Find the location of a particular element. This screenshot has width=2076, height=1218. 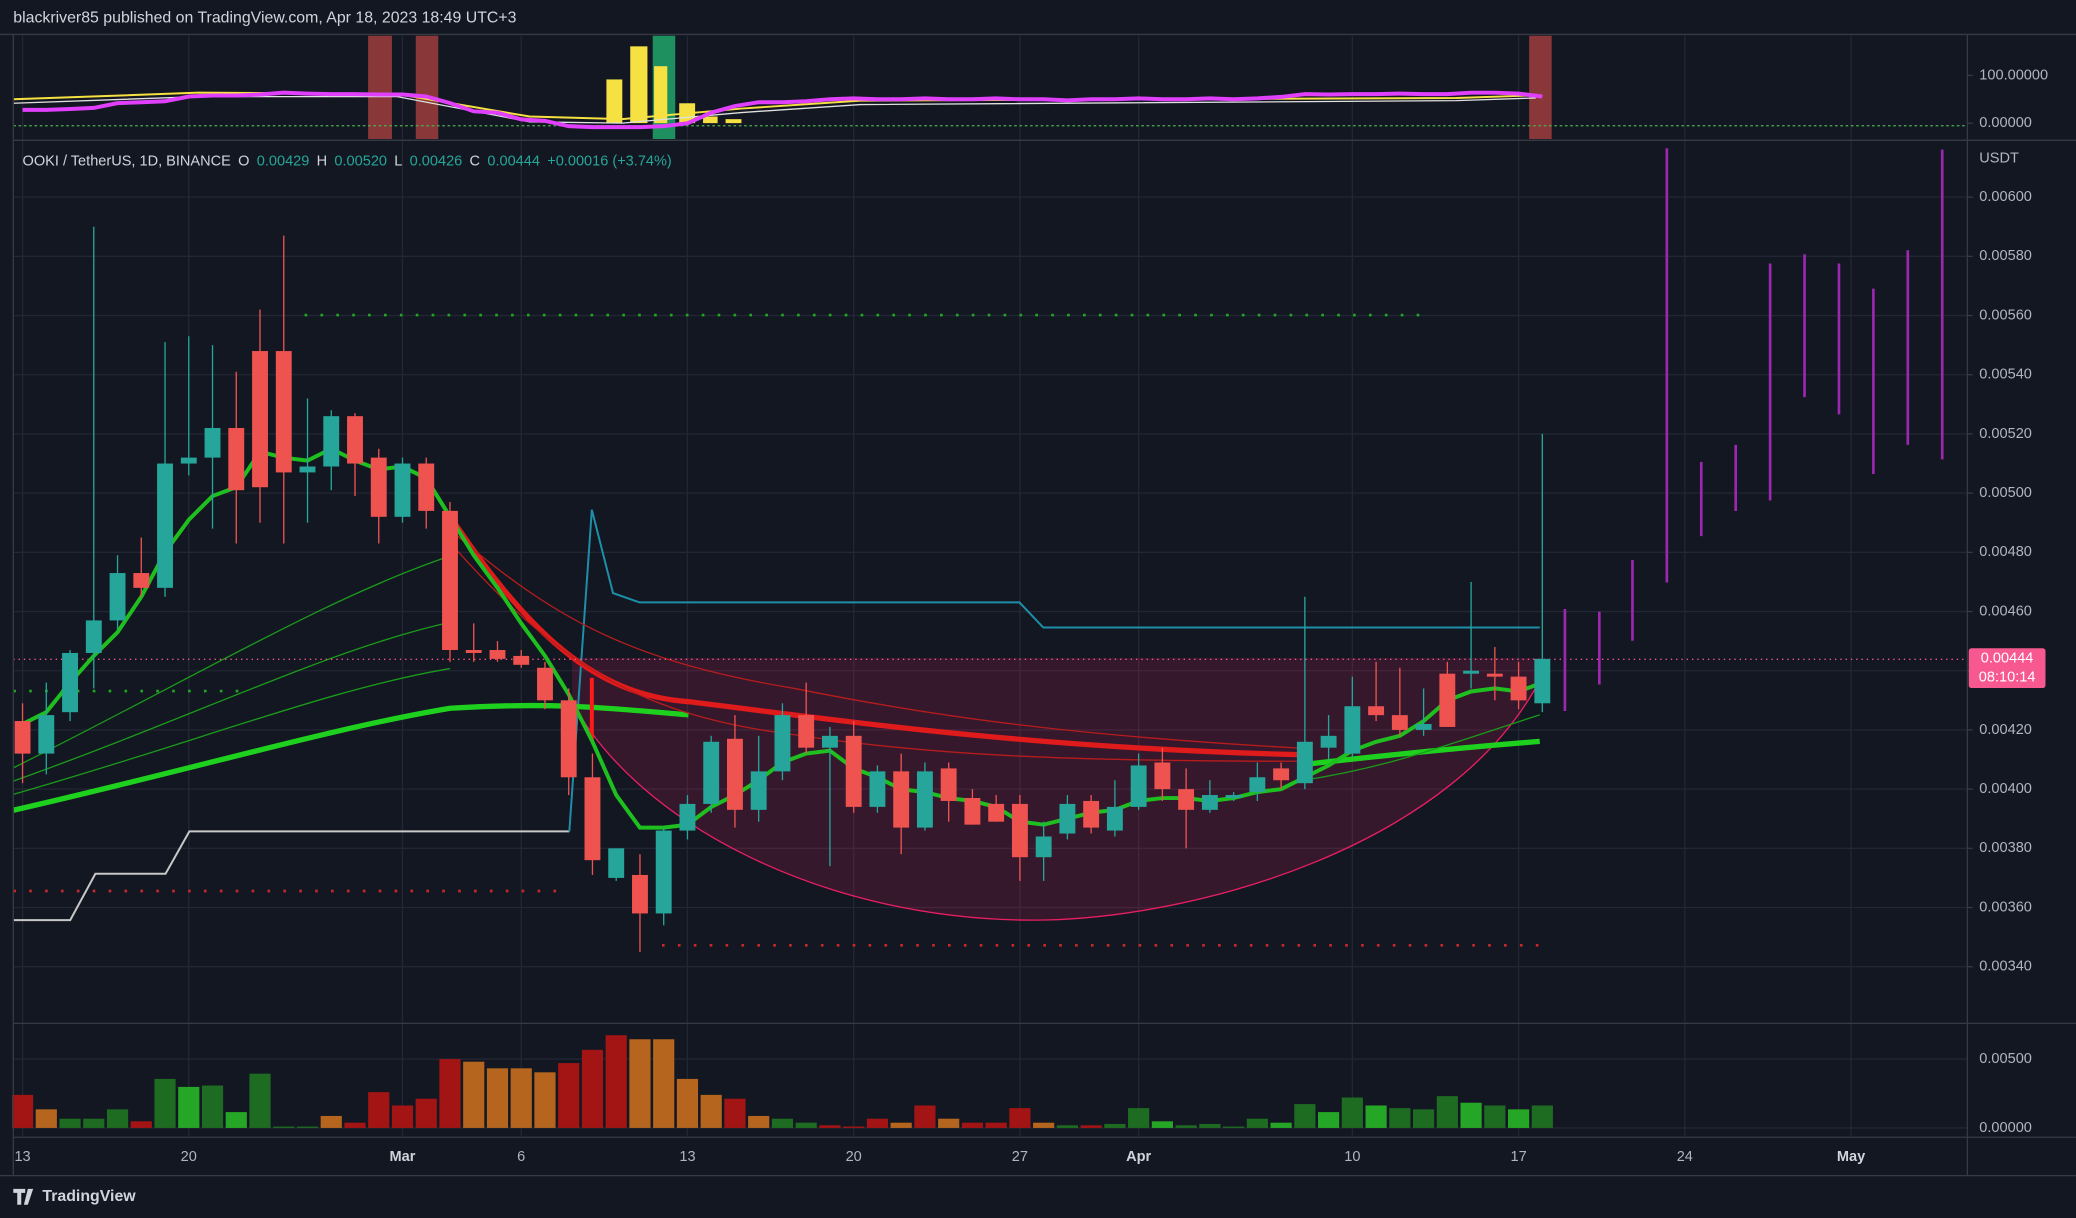

y-tick-label: 0.00340 is located at coordinates (2005, 967).